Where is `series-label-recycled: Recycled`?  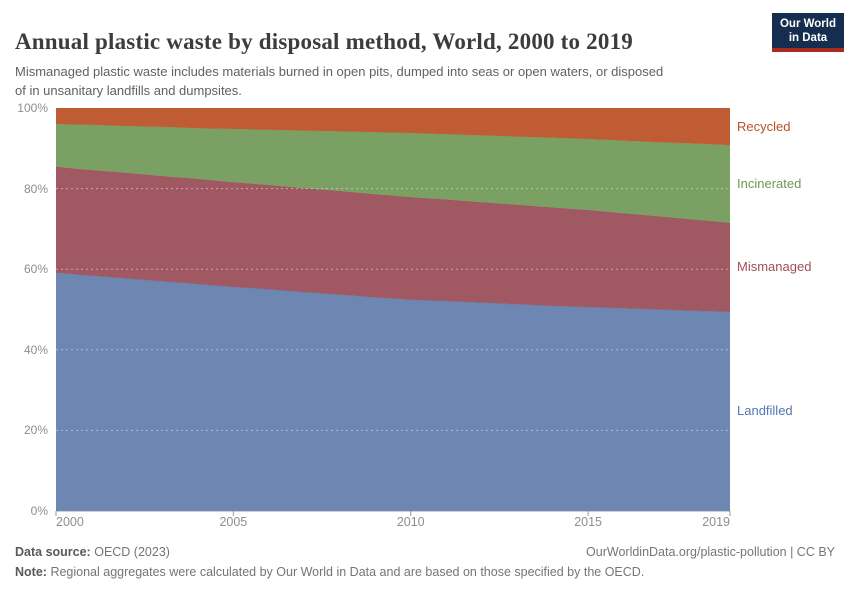 series-label-recycled: Recycled is located at coordinates (764, 126).